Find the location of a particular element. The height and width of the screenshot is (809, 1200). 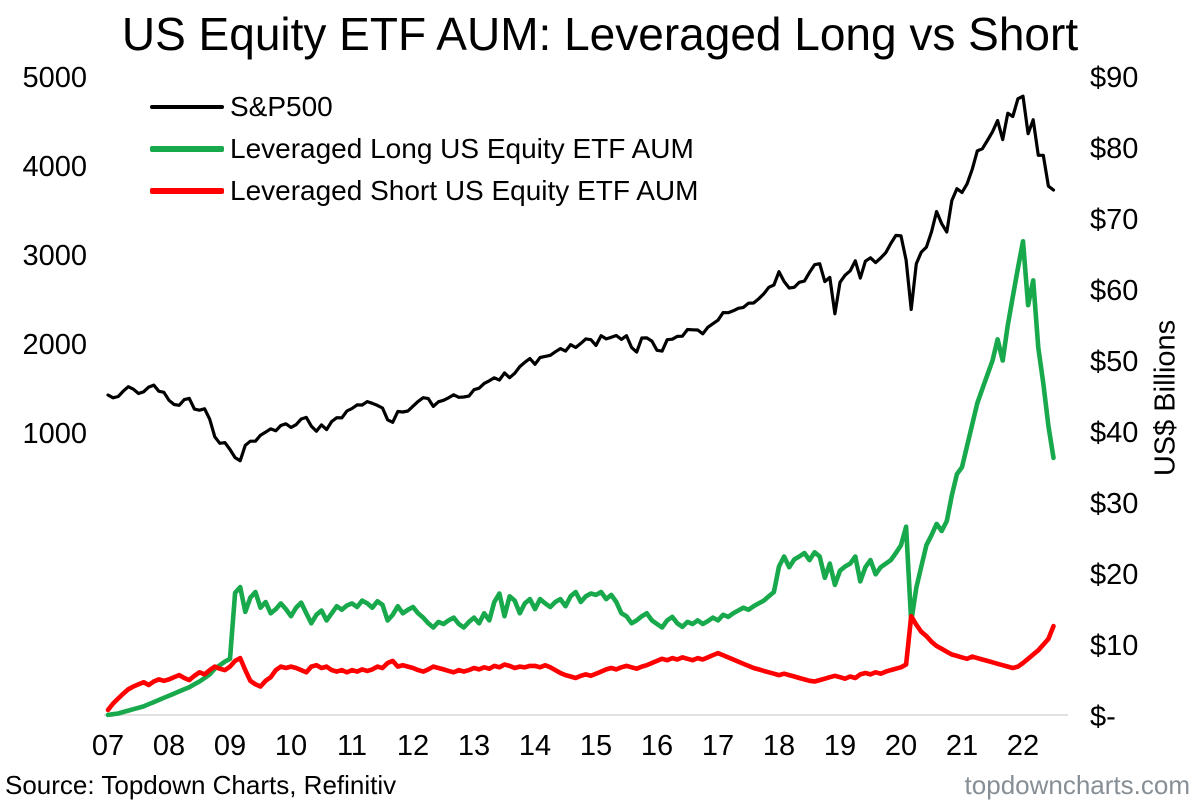

legend-item-leveraged-long: Leveraged Long US Equity ETF AUM is located at coordinates (424, 148).